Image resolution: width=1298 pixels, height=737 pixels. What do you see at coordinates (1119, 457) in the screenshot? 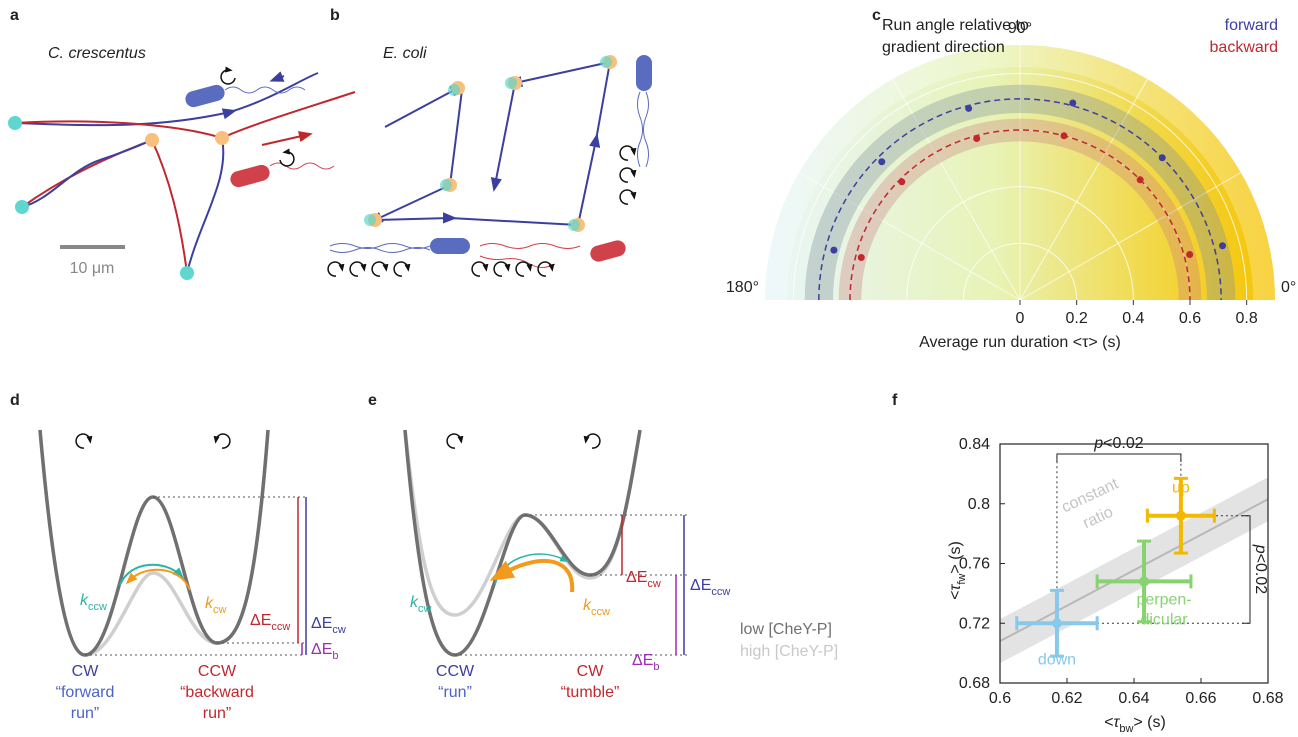
I see `significance-bracket` at bounding box center [1119, 457].